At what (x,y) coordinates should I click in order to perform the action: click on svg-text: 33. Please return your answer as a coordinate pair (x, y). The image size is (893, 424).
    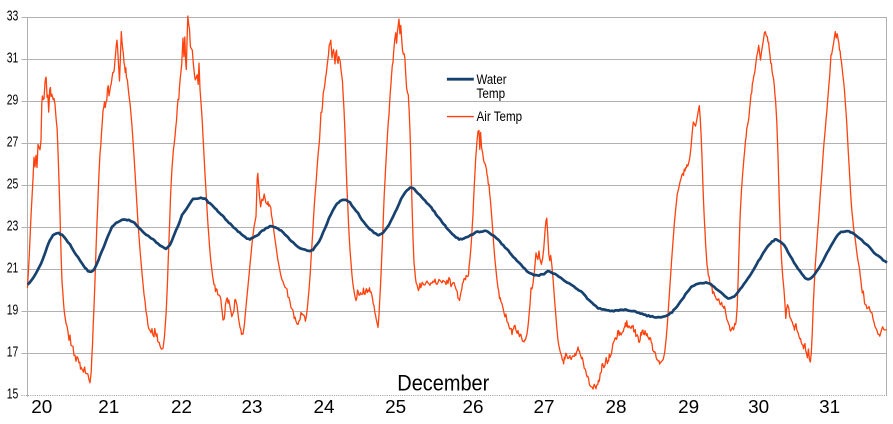
    Looking at the image, I should click on (13, 17).